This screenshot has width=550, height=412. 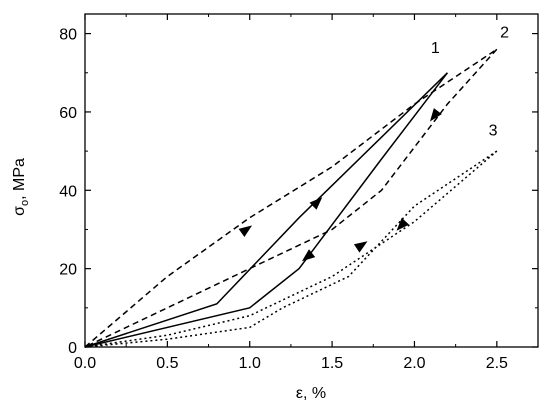 I want to click on curve-labels: 1 2 3, so click(x=470, y=82).